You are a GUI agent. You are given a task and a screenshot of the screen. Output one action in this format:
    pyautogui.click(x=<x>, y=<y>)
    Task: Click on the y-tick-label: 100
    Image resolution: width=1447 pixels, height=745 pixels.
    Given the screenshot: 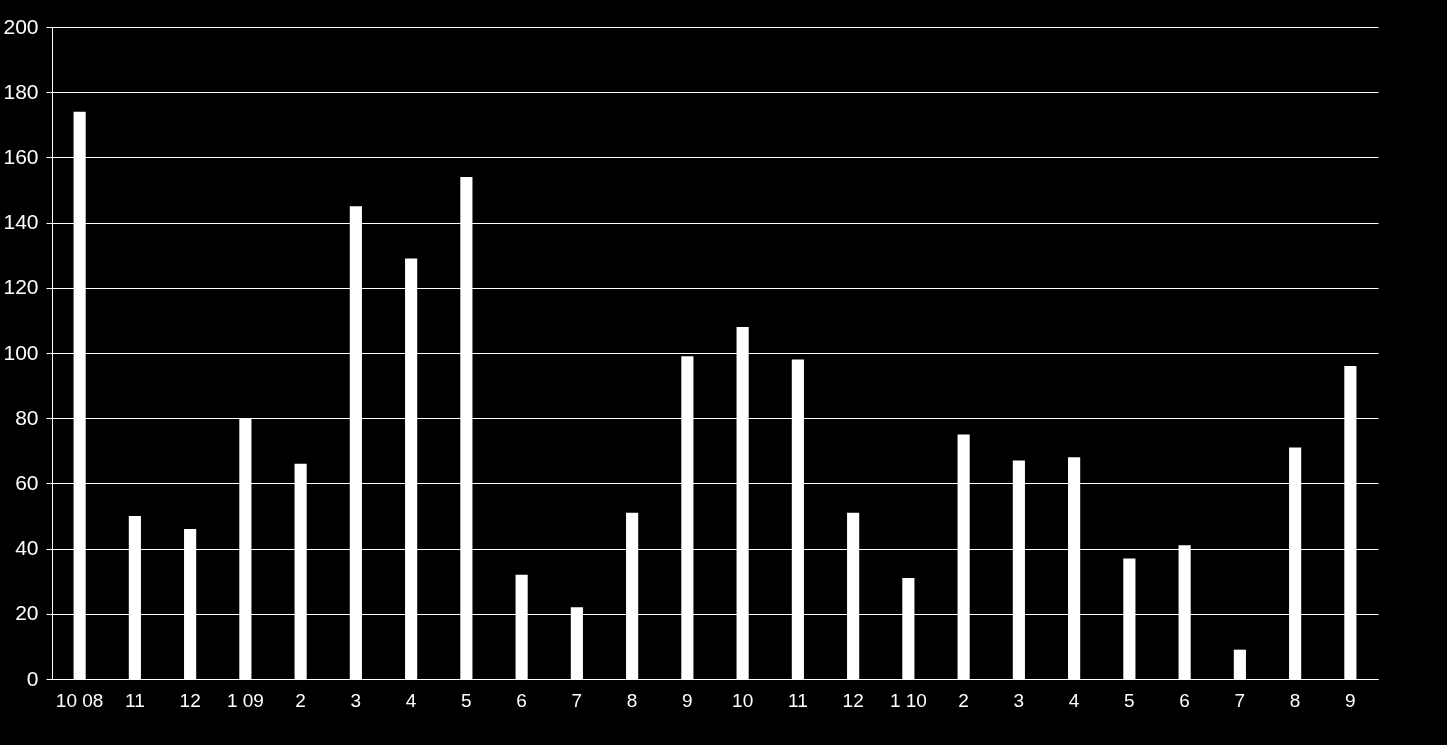 What is the action you would take?
    pyautogui.click(x=21, y=352)
    